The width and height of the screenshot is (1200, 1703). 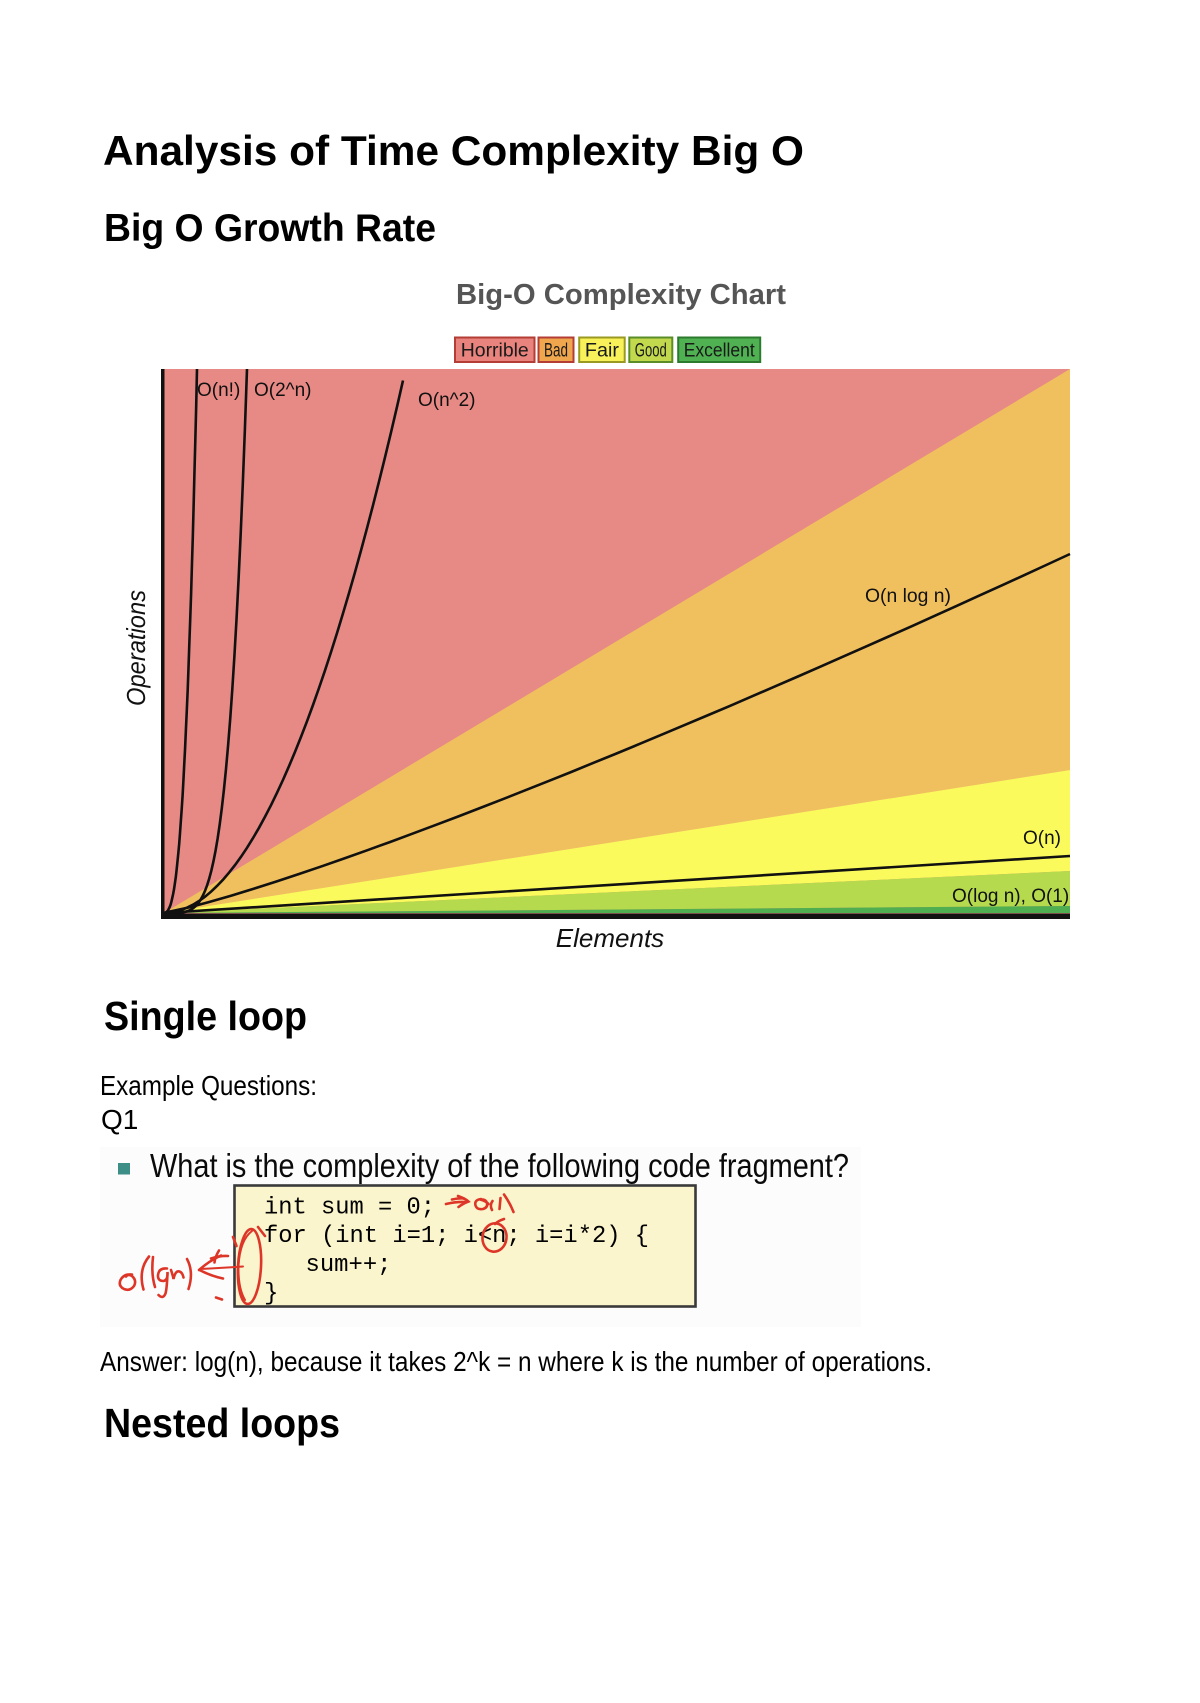 What do you see at coordinates (1042, 838) in the screenshot?
I see `svg-text: O(n)` at bounding box center [1042, 838].